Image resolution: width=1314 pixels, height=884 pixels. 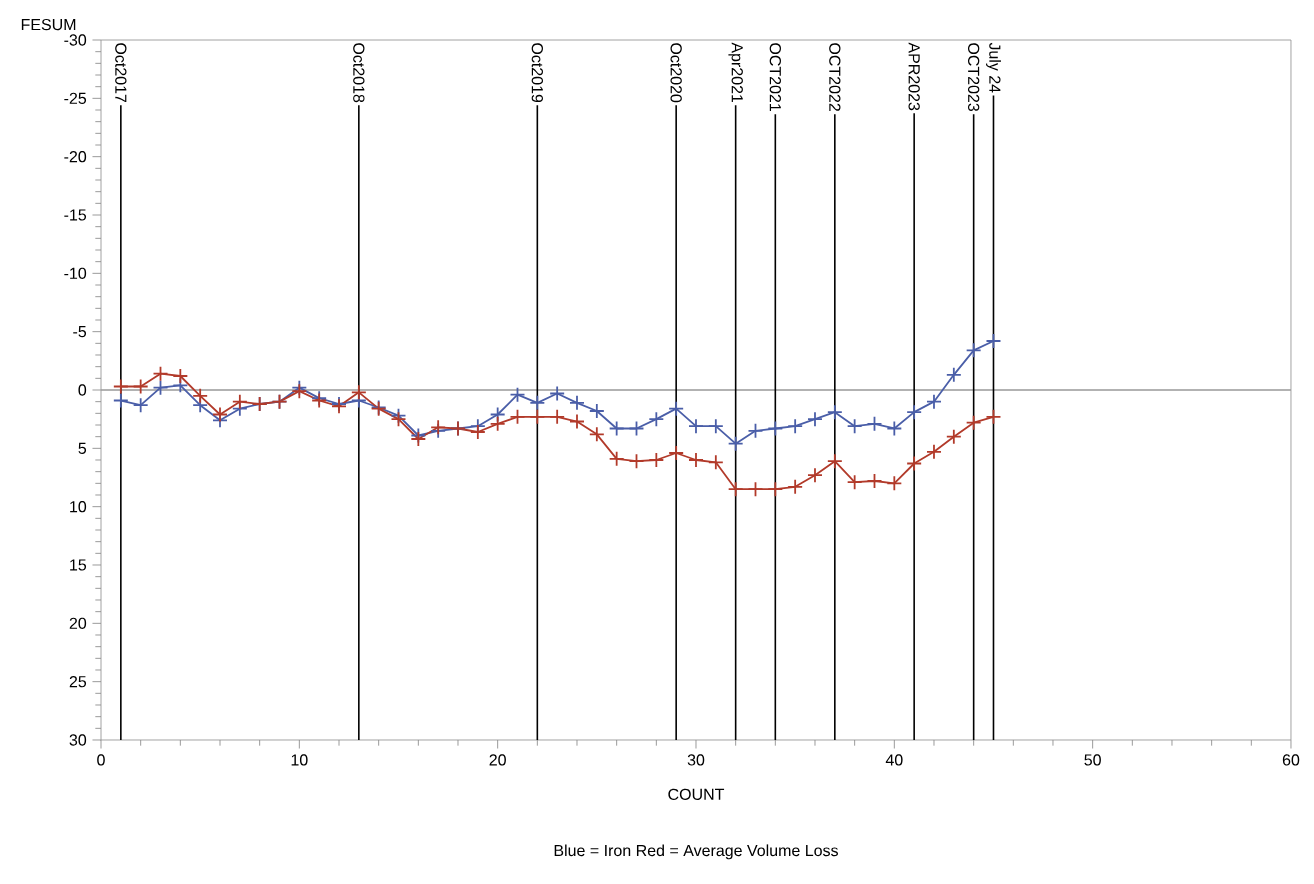 I want to click on x-tick-label: 60, so click(x=1291, y=760).